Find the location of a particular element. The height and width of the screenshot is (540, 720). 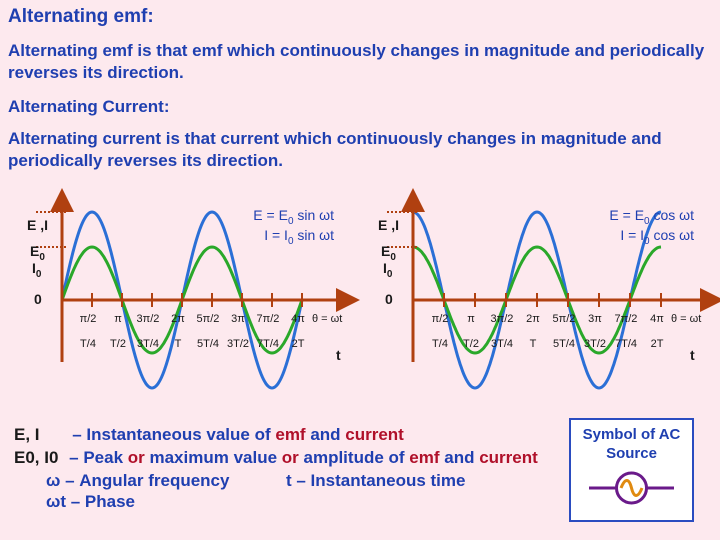

legend-peak-amp: amplitude of is located at coordinates (354, 457).